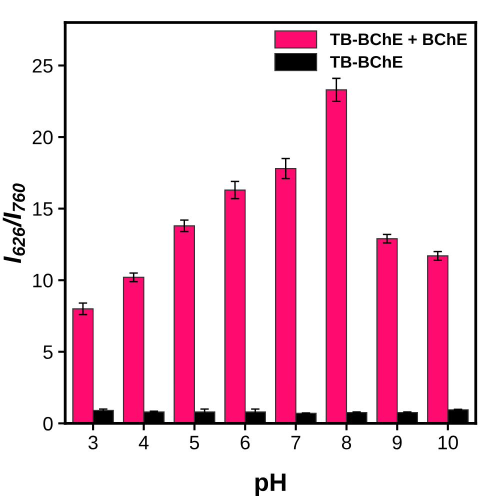 The image size is (483, 501). What do you see at coordinates (14, 223) in the screenshot?
I see `y-axis-title: I$_{626}$/I$_{760}$` at bounding box center [14, 223].